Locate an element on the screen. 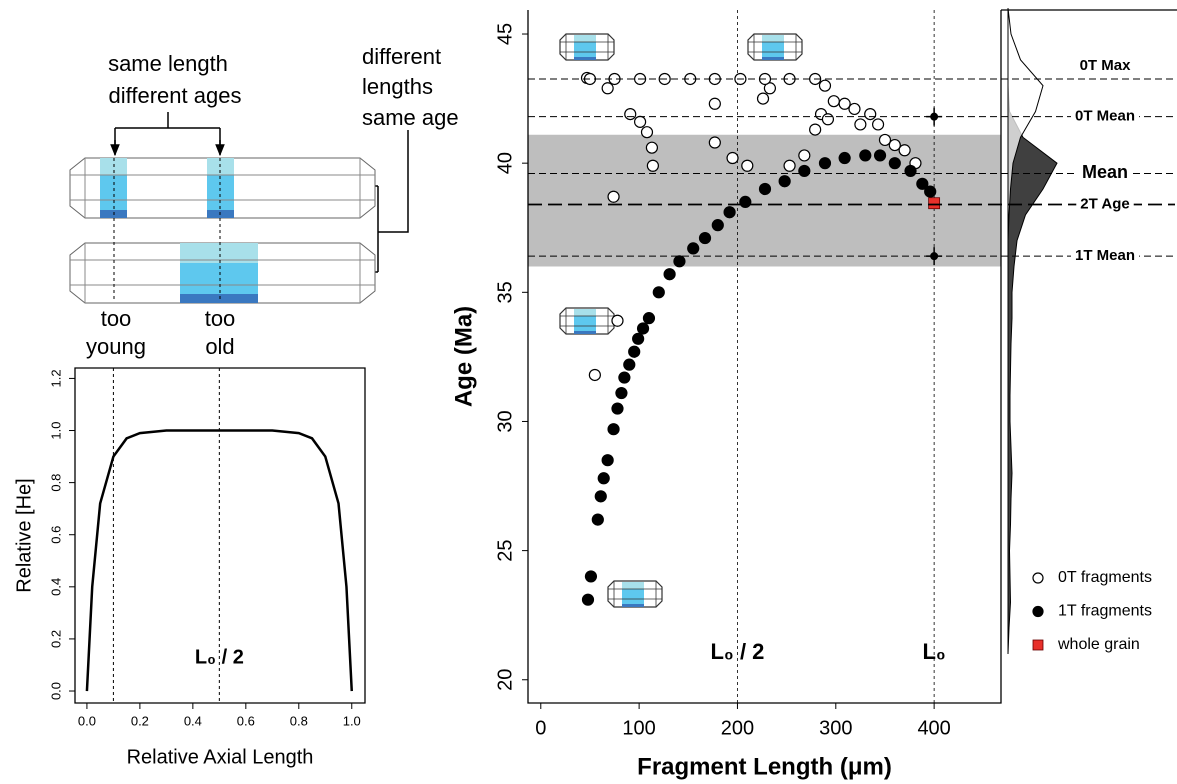 The image size is (1177, 784). y-tick-label: 0.8 is located at coordinates (56, 483).